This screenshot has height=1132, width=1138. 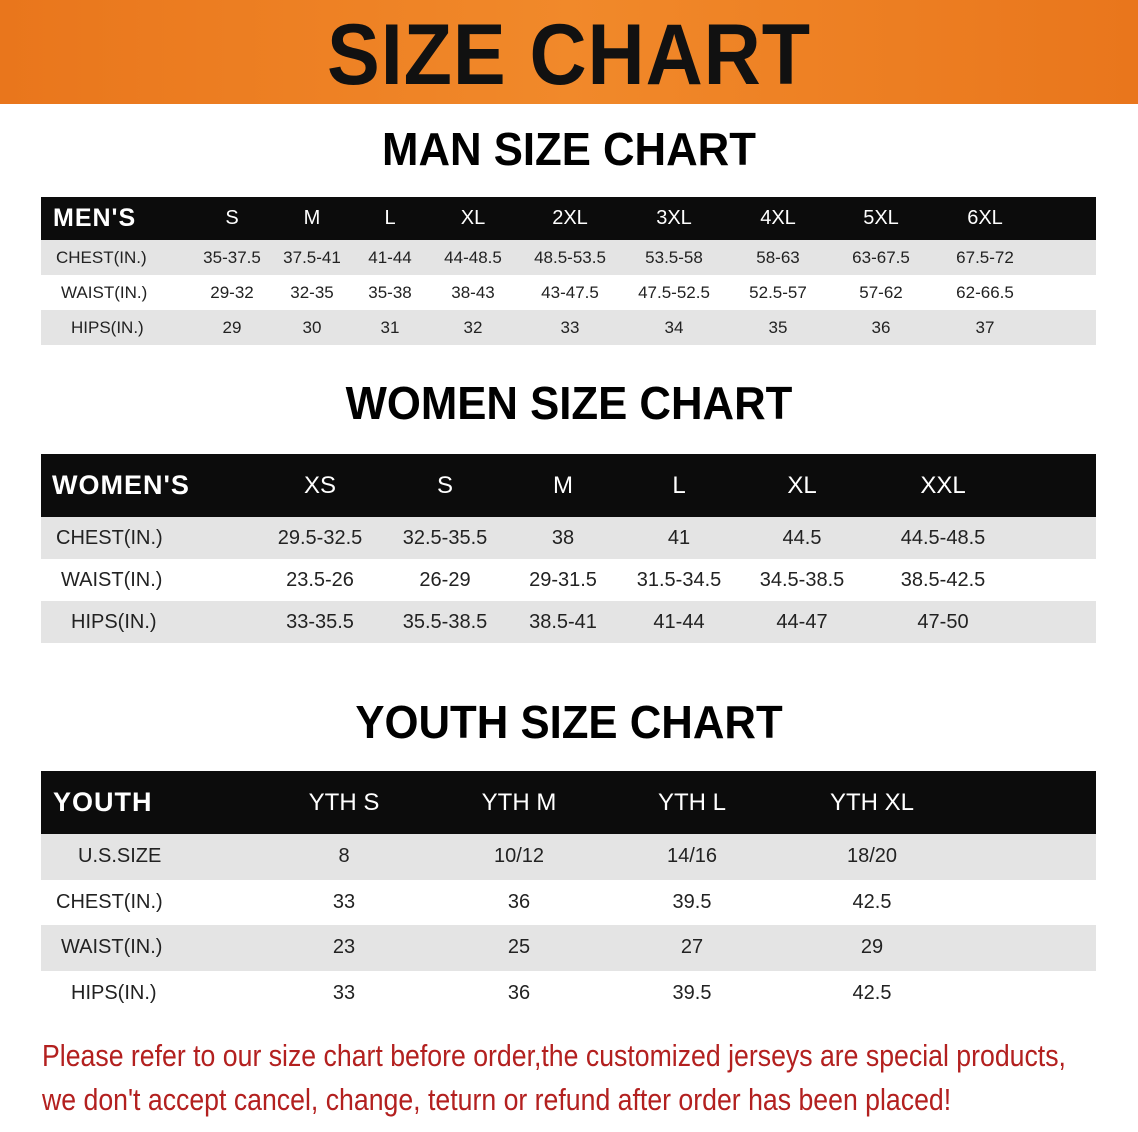 What do you see at coordinates (568, 902) in the screenshot?
I see `table-row: CHEST(IN.) 33 36 39.5 42.5` at bounding box center [568, 902].